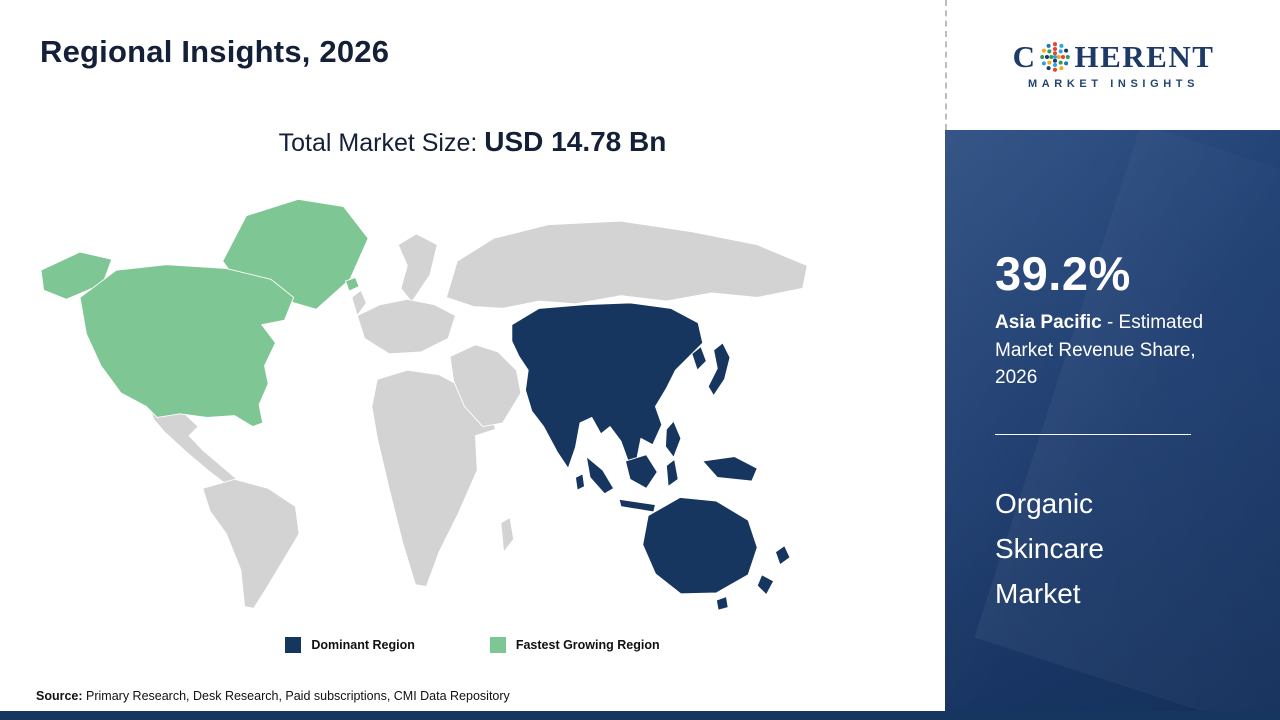 The width and height of the screenshot is (1280, 720). I want to click on brand-logo-prefix: C, so click(1024, 56).